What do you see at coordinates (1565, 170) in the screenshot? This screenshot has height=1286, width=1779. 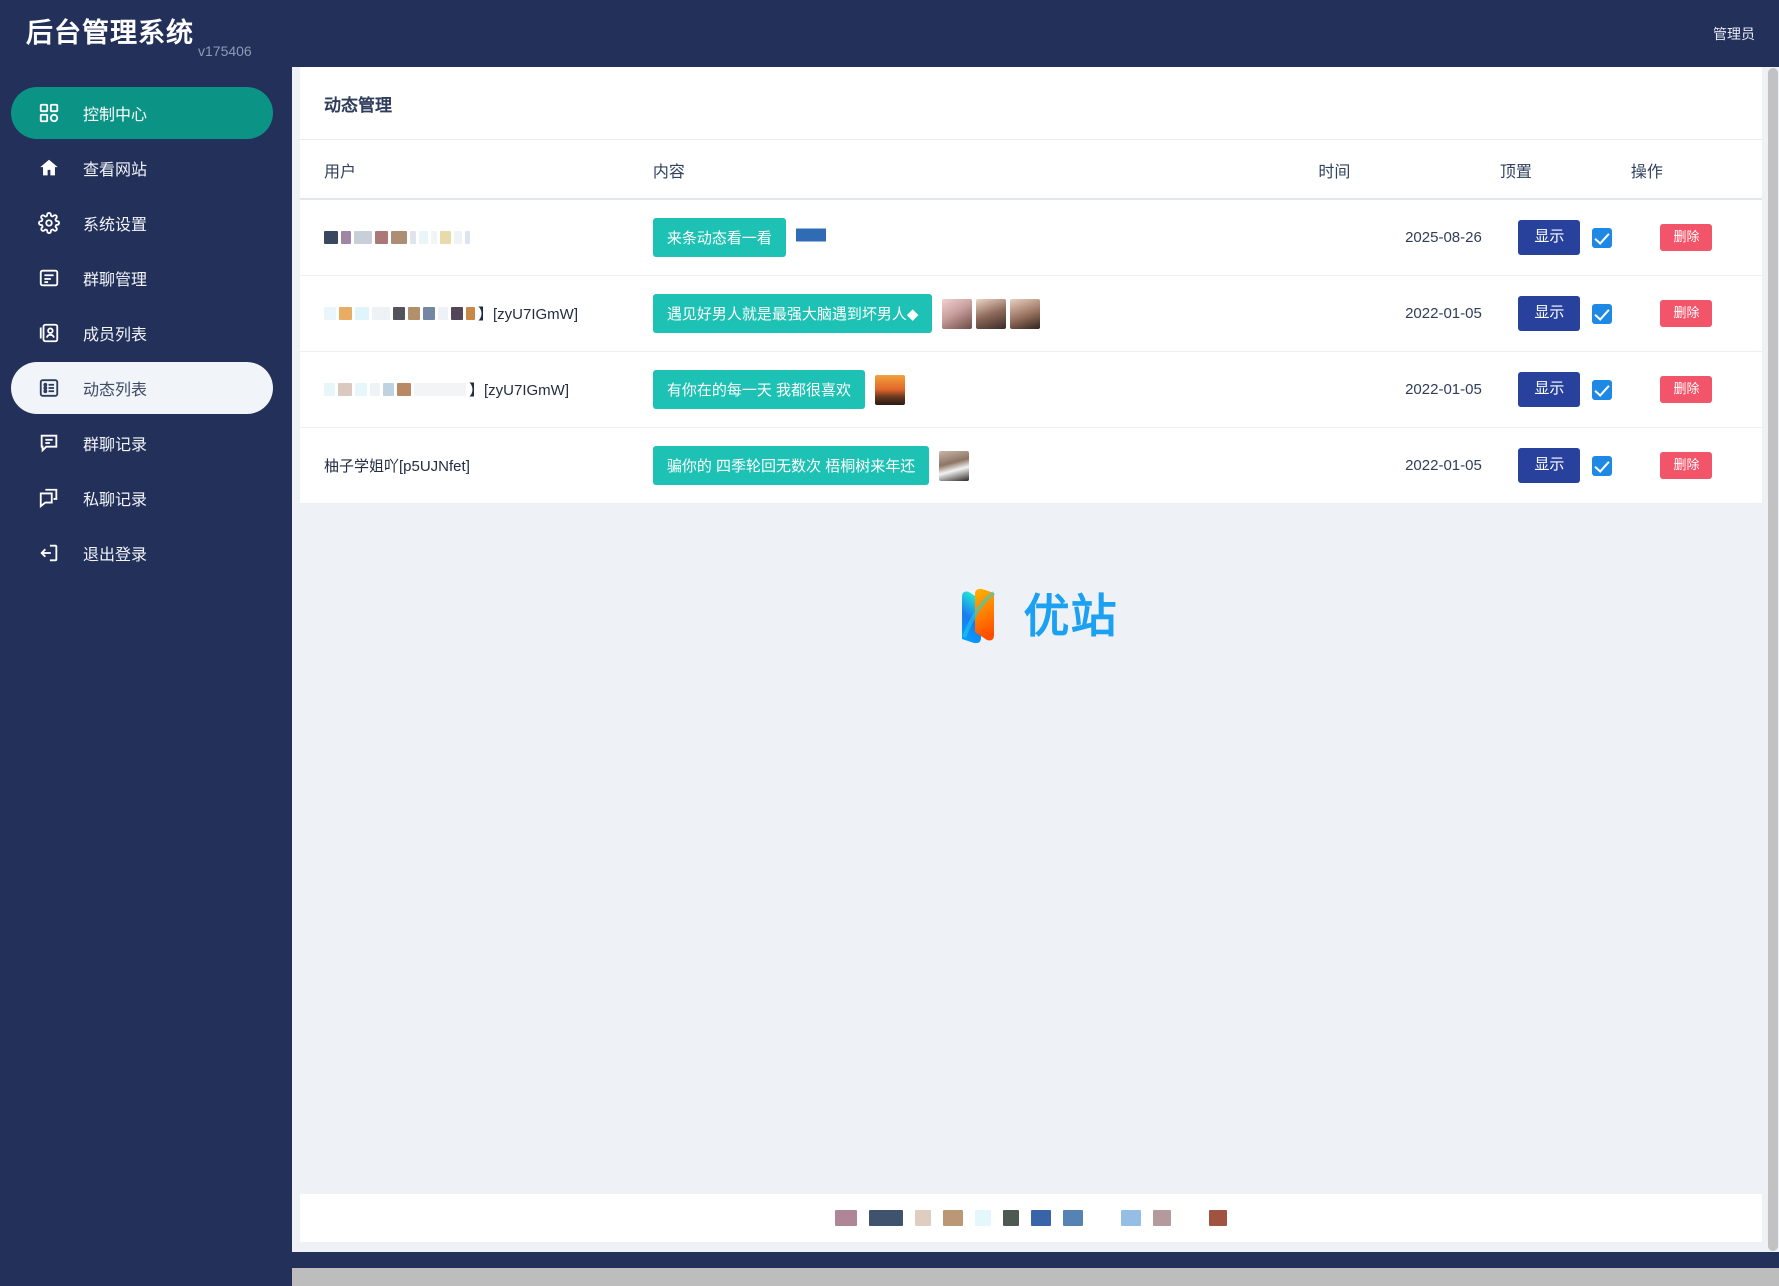 I see `column-header-pinned: 顶置` at bounding box center [1565, 170].